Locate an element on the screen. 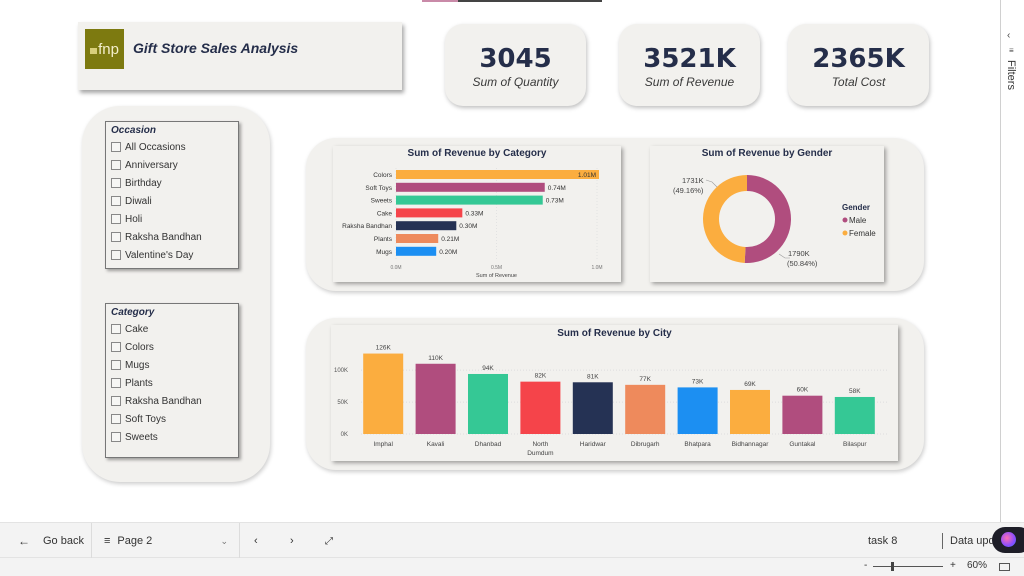 This screenshot has height=576, width=1024. y-tick-label: Raksha Bandhan is located at coordinates (367, 226).